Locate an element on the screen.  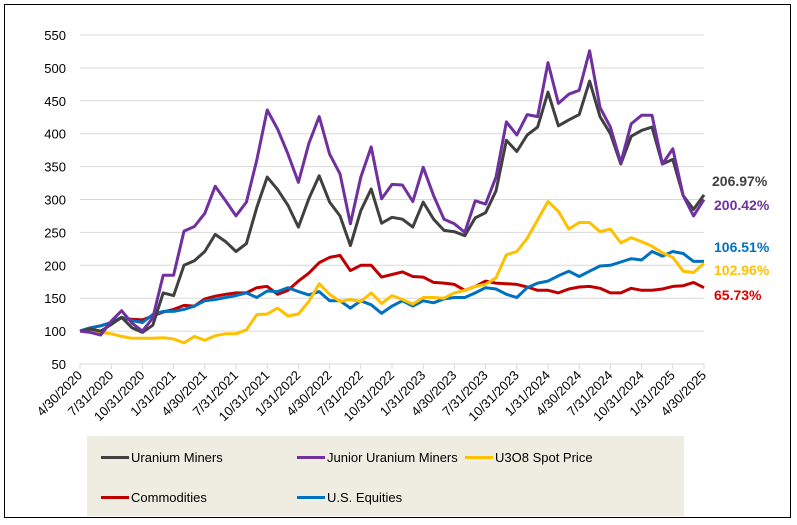
legend-item: U.S. Equities is located at coordinates (349, 497).